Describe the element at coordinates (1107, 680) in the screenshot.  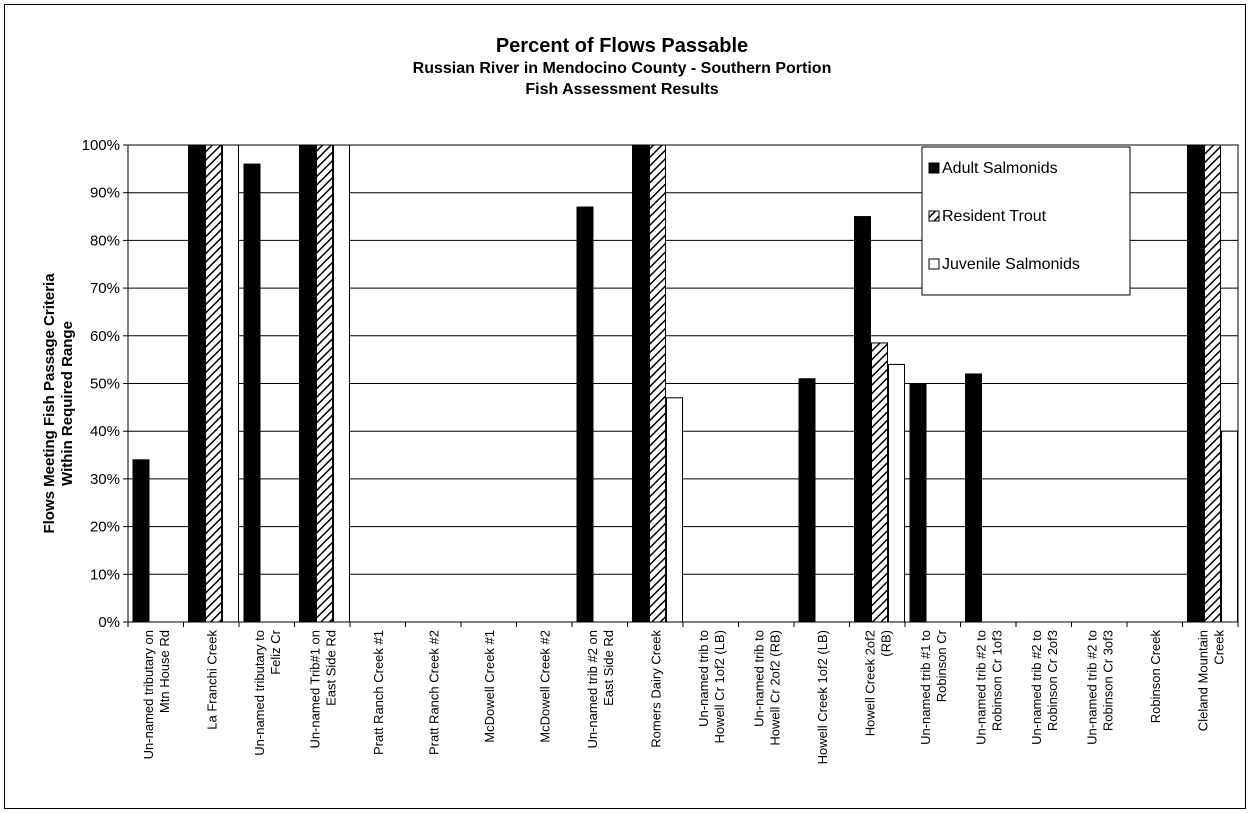
I see `x-tick-label-line: Robinson Cr 3of3` at that location.